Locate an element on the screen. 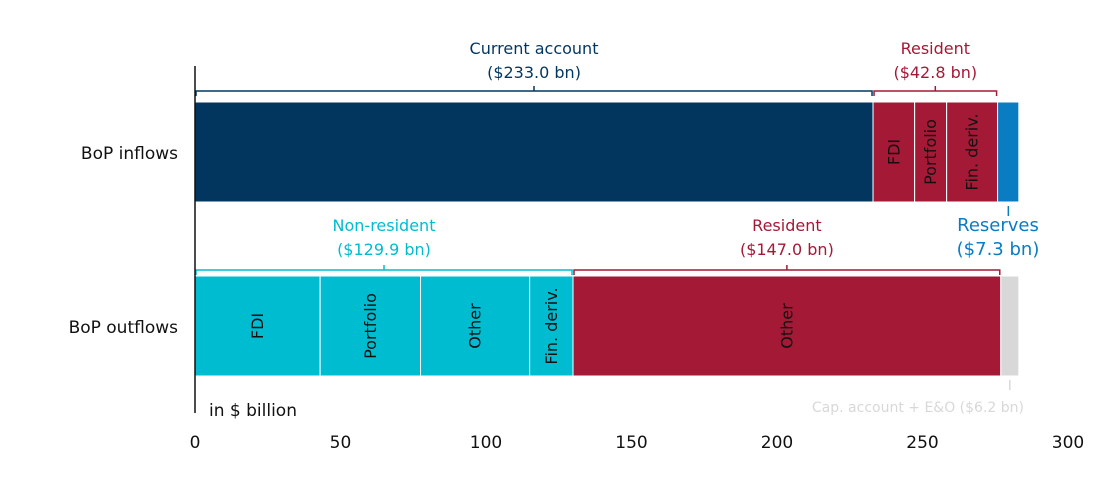  x-tick-label: 250 is located at coordinates (922, 443).